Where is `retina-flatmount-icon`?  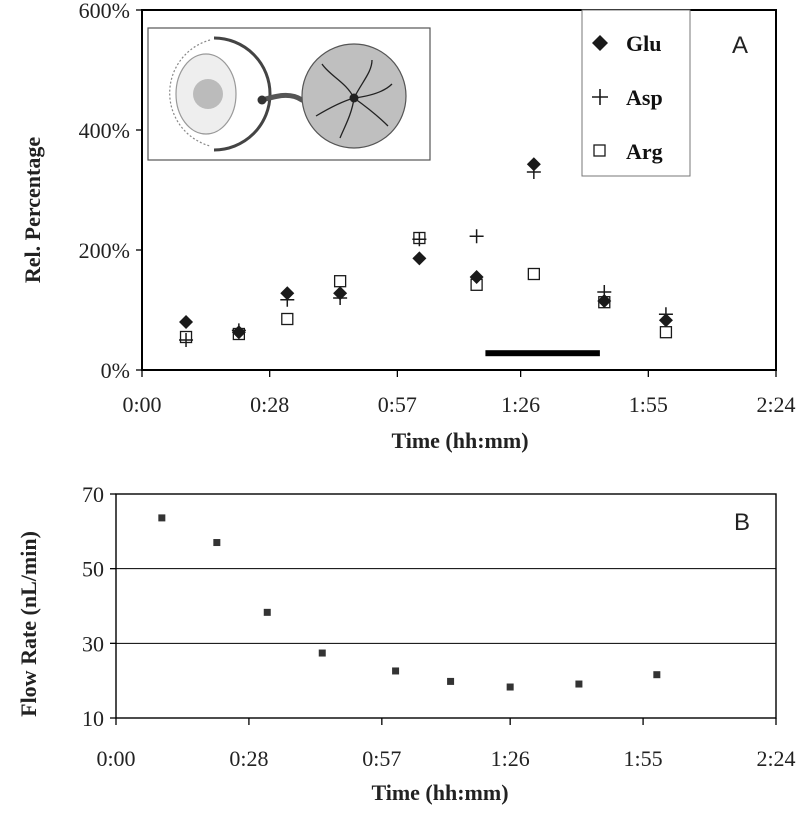 retina-flatmount-icon is located at coordinates (354, 96).